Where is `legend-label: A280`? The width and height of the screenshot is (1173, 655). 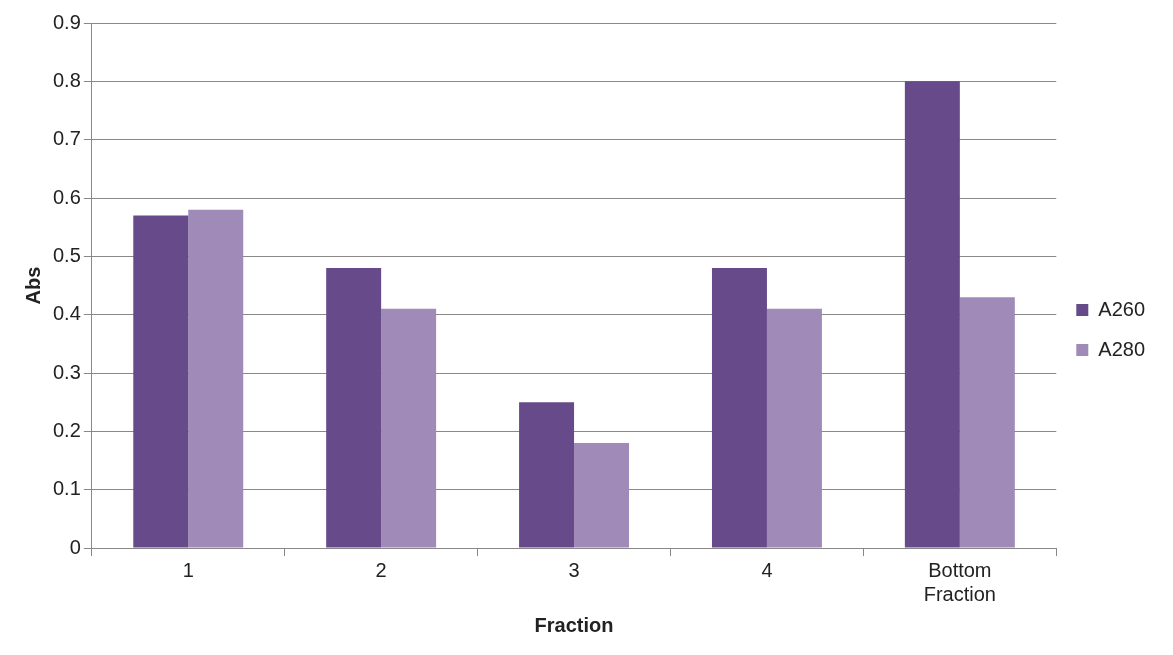
legend-label: A280 is located at coordinates (1122, 348).